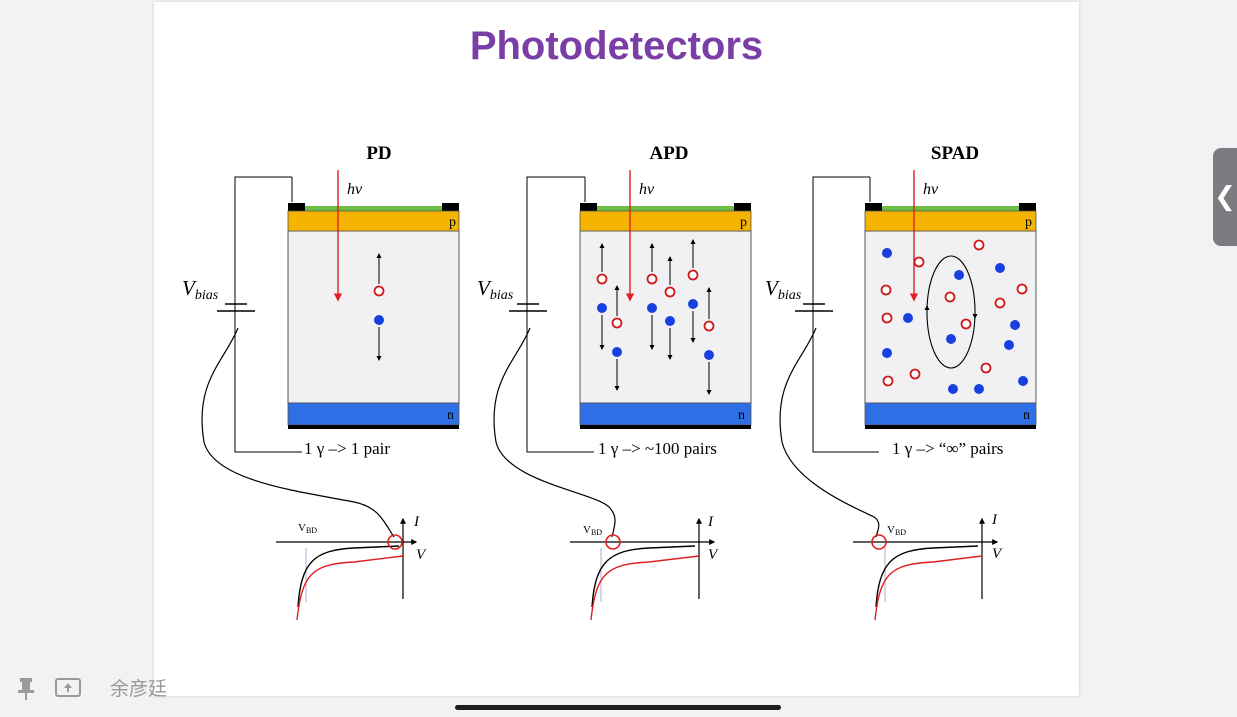 This screenshot has height=717, width=1237. Describe the element at coordinates (378, 153) in the screenshot. I see `panel-pd-title: PD` at that location.